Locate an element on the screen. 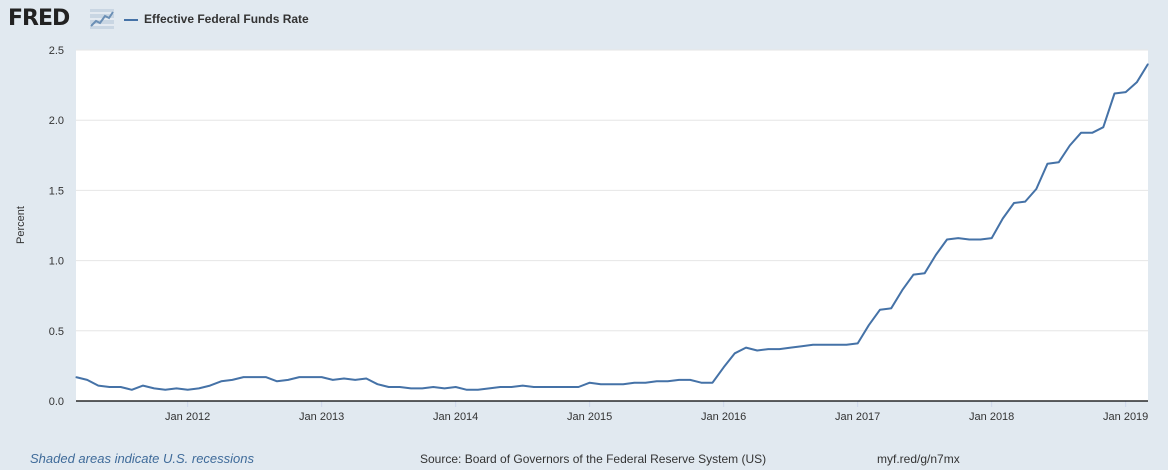  y-tick-label: 2.0 is located at coordinates (56, 121).